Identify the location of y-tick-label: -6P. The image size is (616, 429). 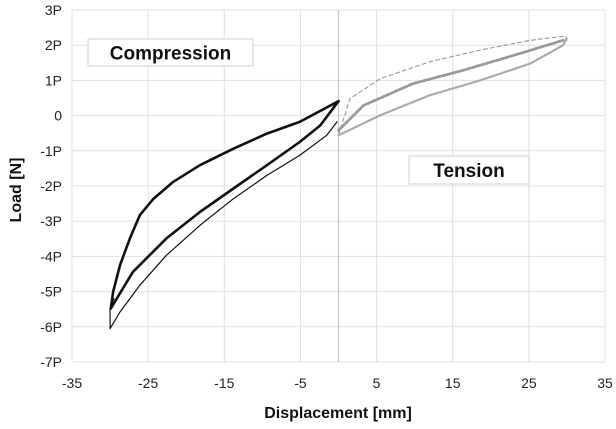
(51, 327).